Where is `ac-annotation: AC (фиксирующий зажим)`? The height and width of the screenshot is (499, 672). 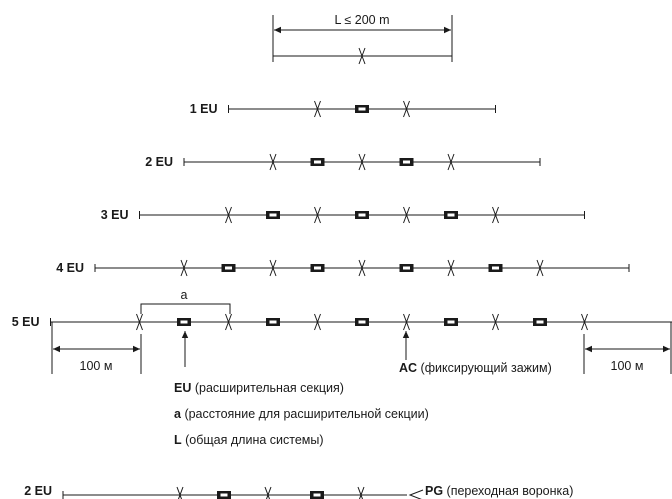 ac-annotation: AC (фиксирующий зажим) is located at coordinates (475, 368).